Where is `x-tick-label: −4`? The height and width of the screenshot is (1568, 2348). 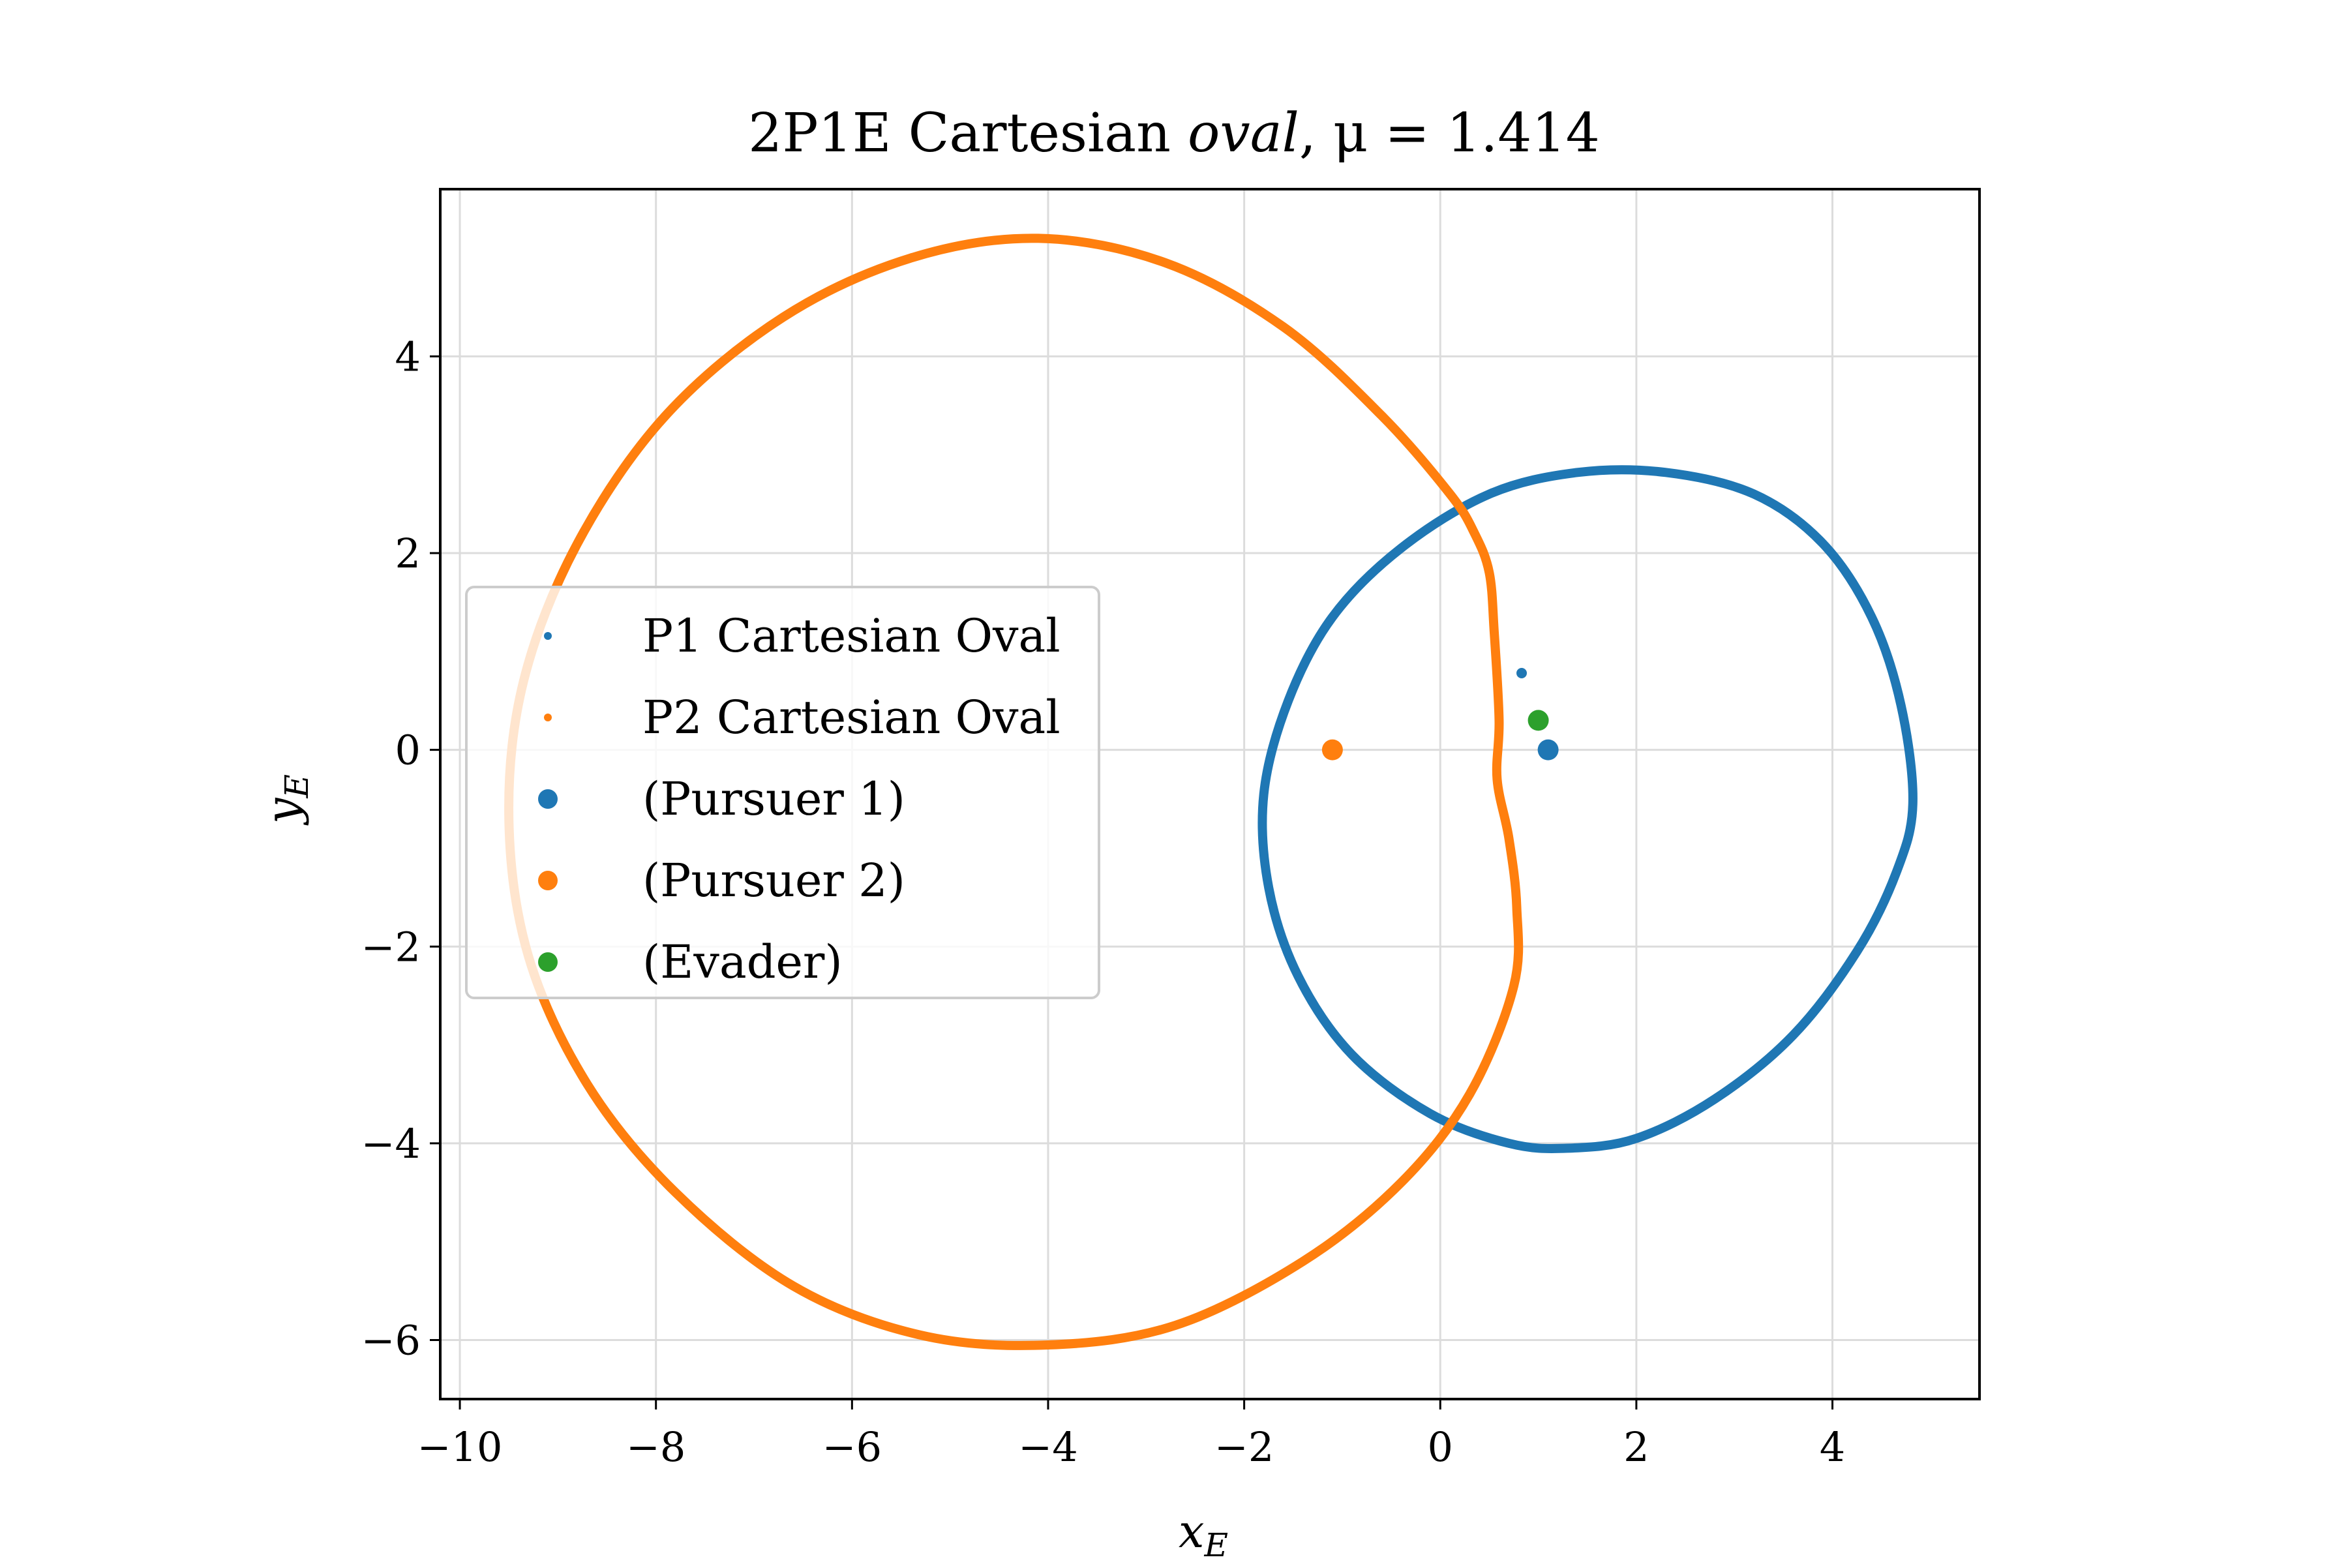
x-tick-label: −4 is located at coordinates (1047, 1447).